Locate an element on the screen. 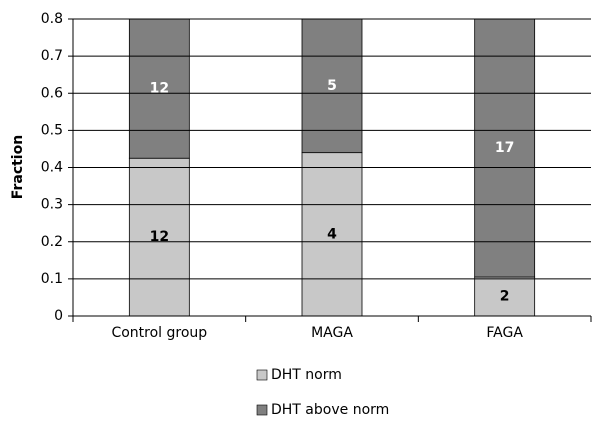 This screenshot has height=423, width=595. legend-label: DHT above norm is located at coordinates (330, 410).